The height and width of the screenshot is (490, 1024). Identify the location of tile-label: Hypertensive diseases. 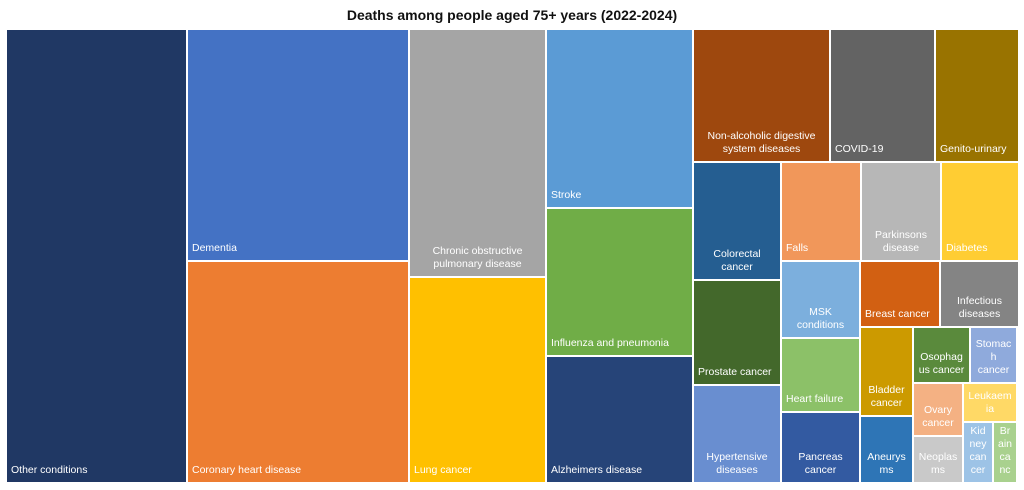
(737, 463).